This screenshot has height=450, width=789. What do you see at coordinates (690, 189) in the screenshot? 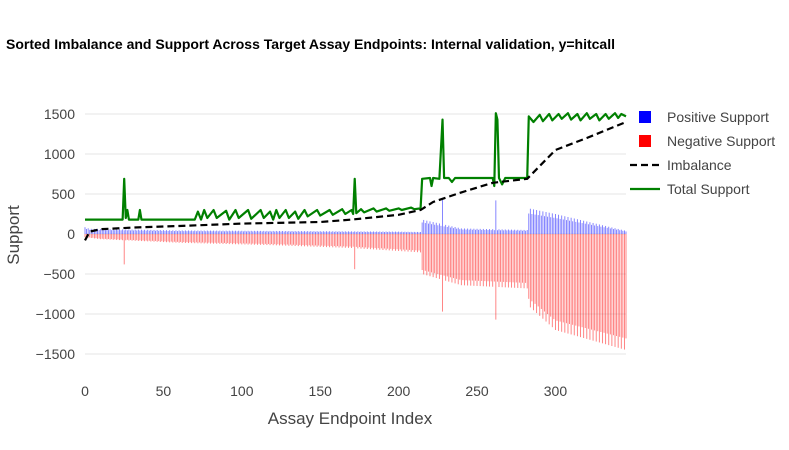
I see `legend-item-total-support: Total Support` at bounding box center [690, 189].